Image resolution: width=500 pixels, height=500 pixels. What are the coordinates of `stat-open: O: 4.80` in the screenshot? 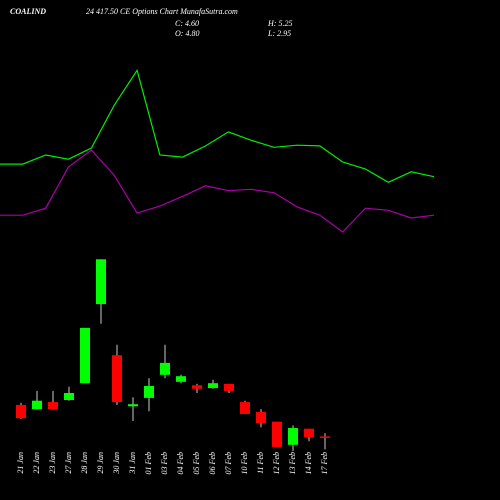 It's located at (187, 33).